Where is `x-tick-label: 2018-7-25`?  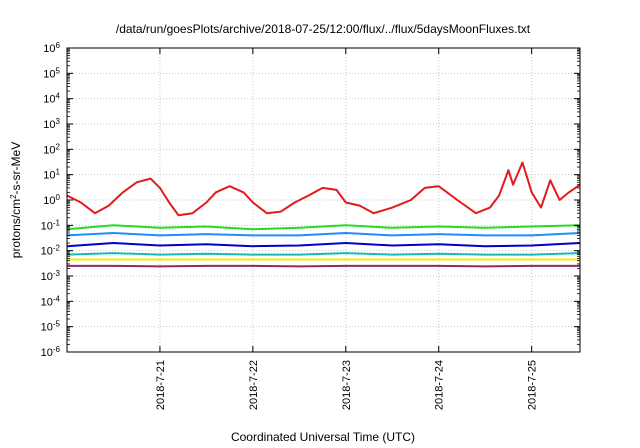
x-tick-label: 2018-7-25 is located at coordinates (533, 385).